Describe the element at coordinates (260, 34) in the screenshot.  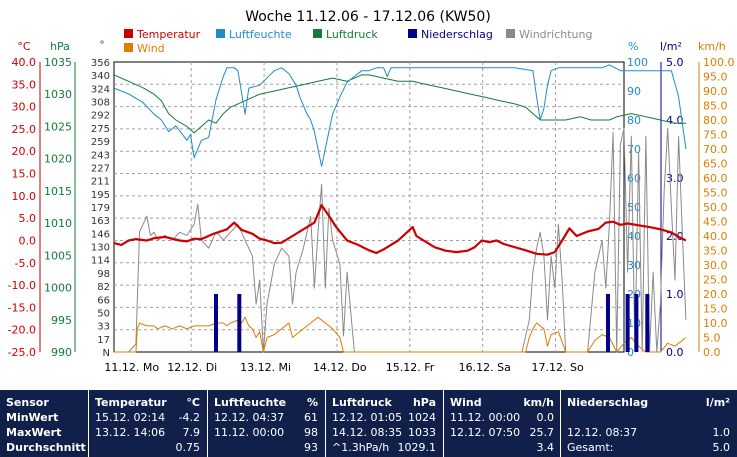
I see `legend-label-1: Luftfeuchte` at that location.